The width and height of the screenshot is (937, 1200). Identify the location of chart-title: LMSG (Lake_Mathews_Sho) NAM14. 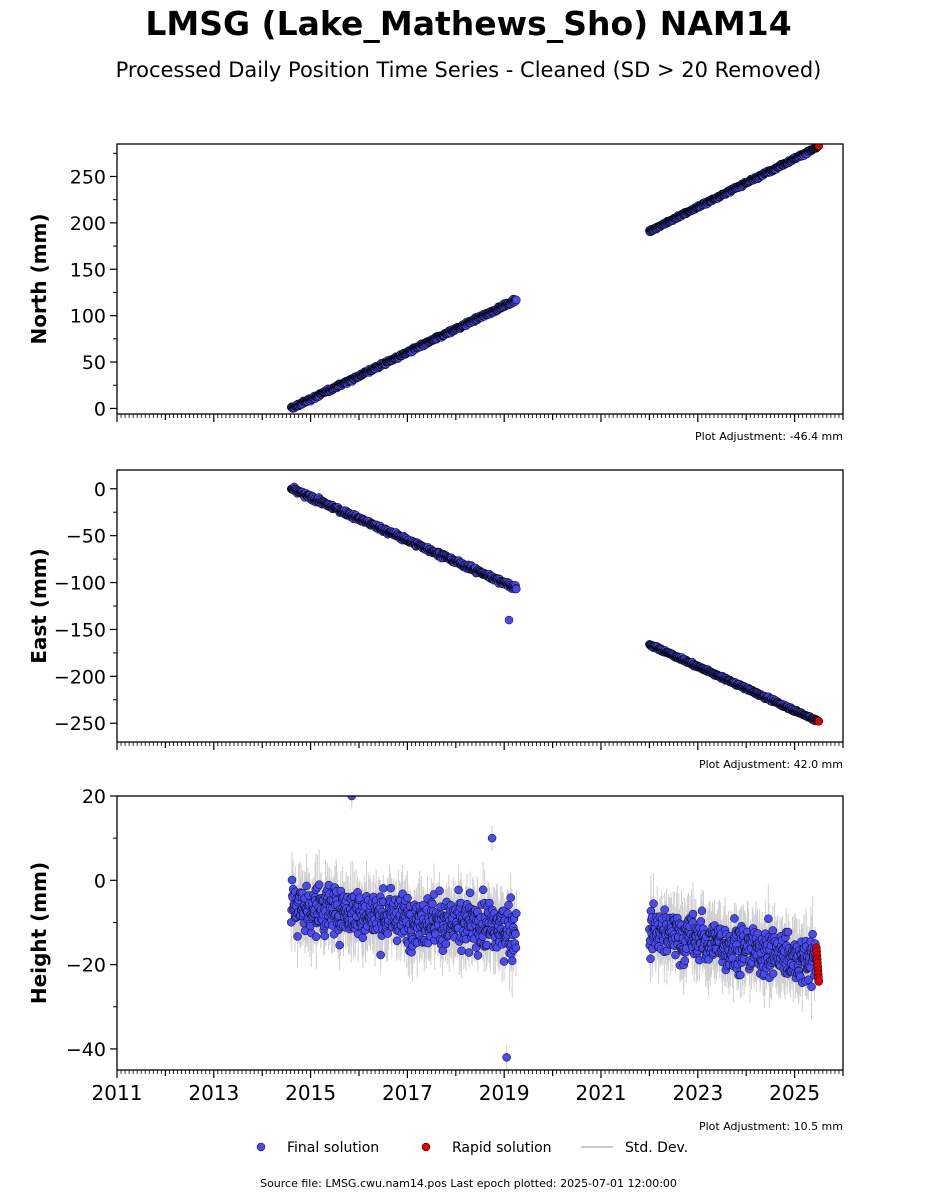
(468, 23).